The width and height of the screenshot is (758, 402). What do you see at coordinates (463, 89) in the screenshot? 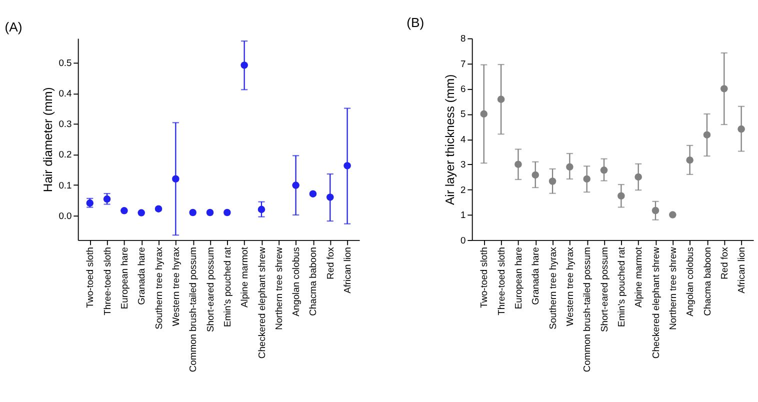
I see `y-tick-label: 6` at bounding box center [463, 89].